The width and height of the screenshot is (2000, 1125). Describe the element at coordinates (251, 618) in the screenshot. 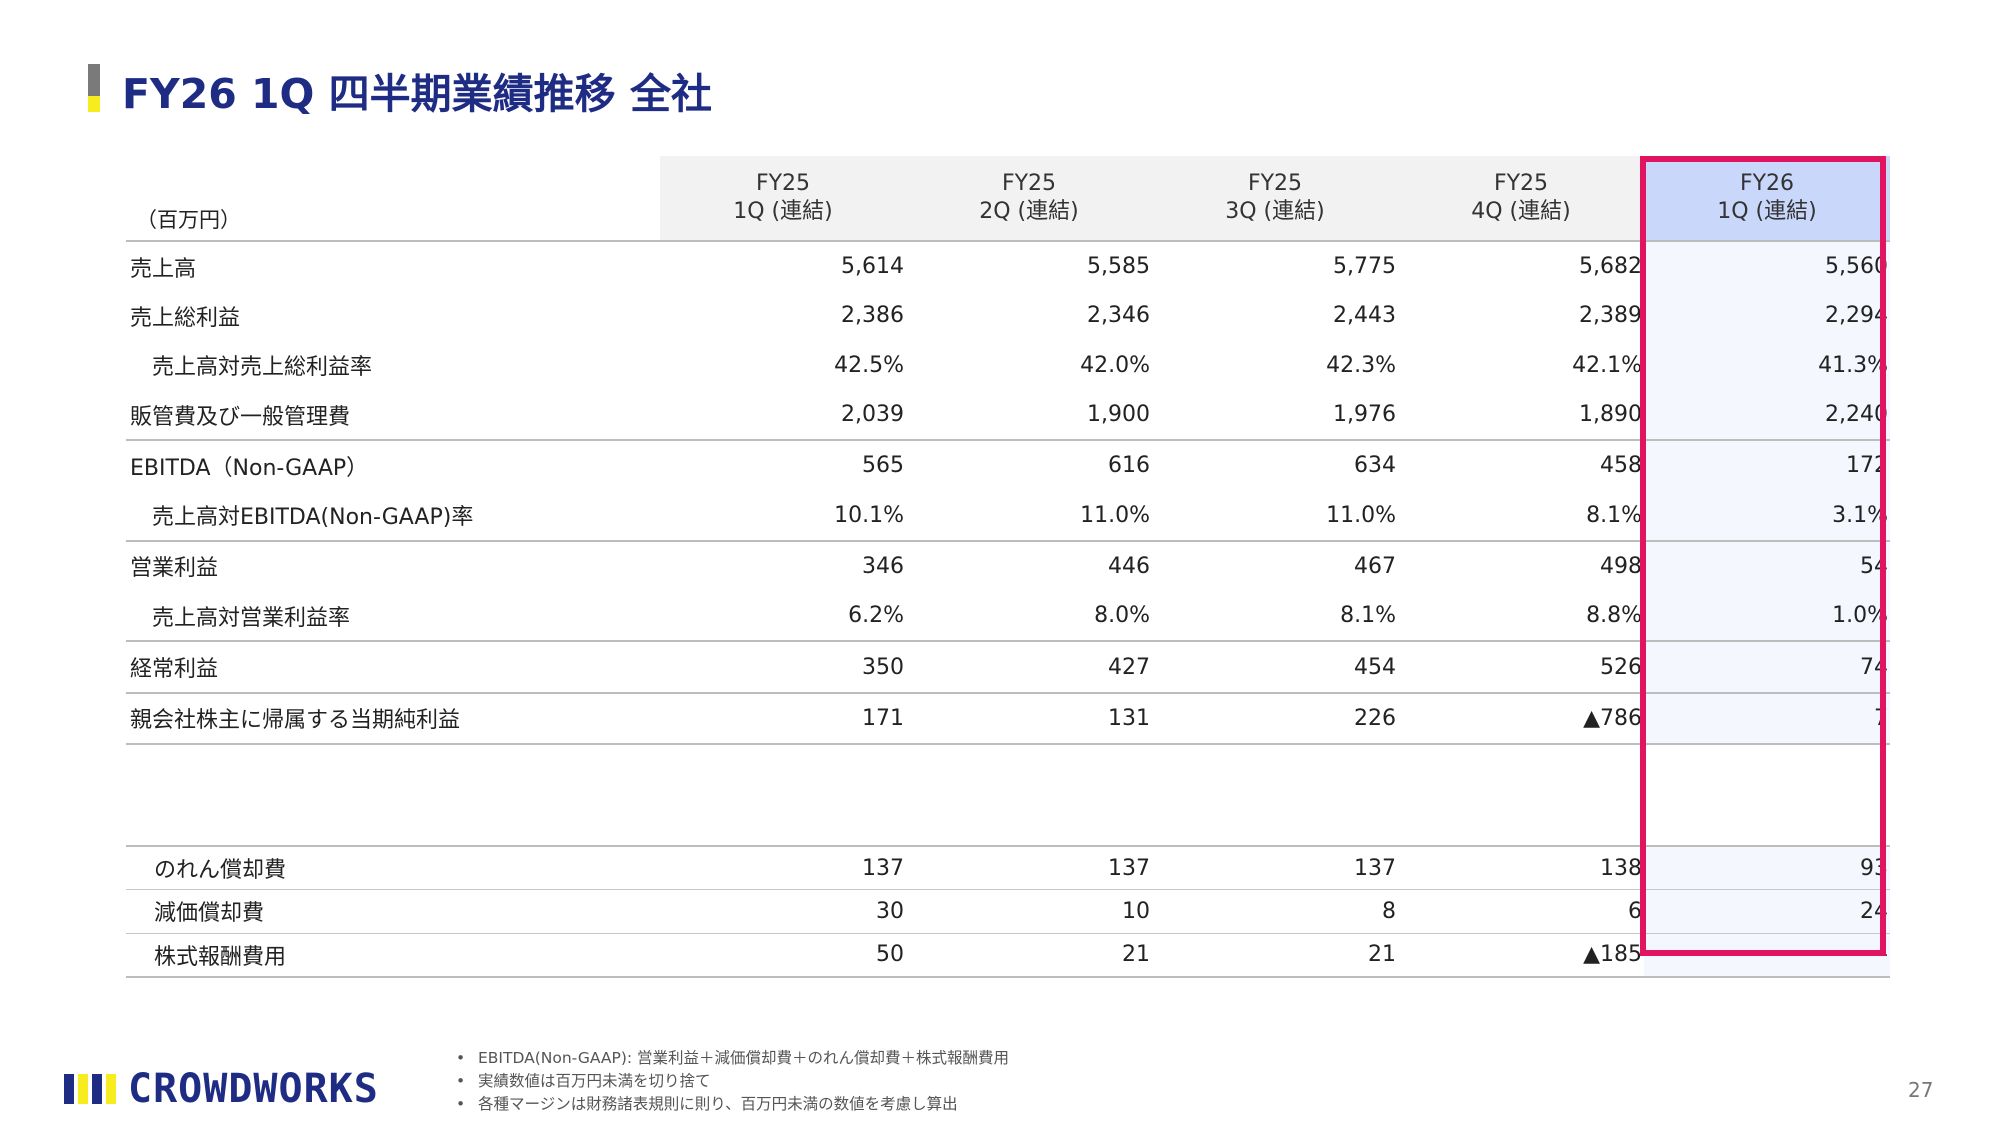

I see `row-label: 売上高対営業利益率` at that location.